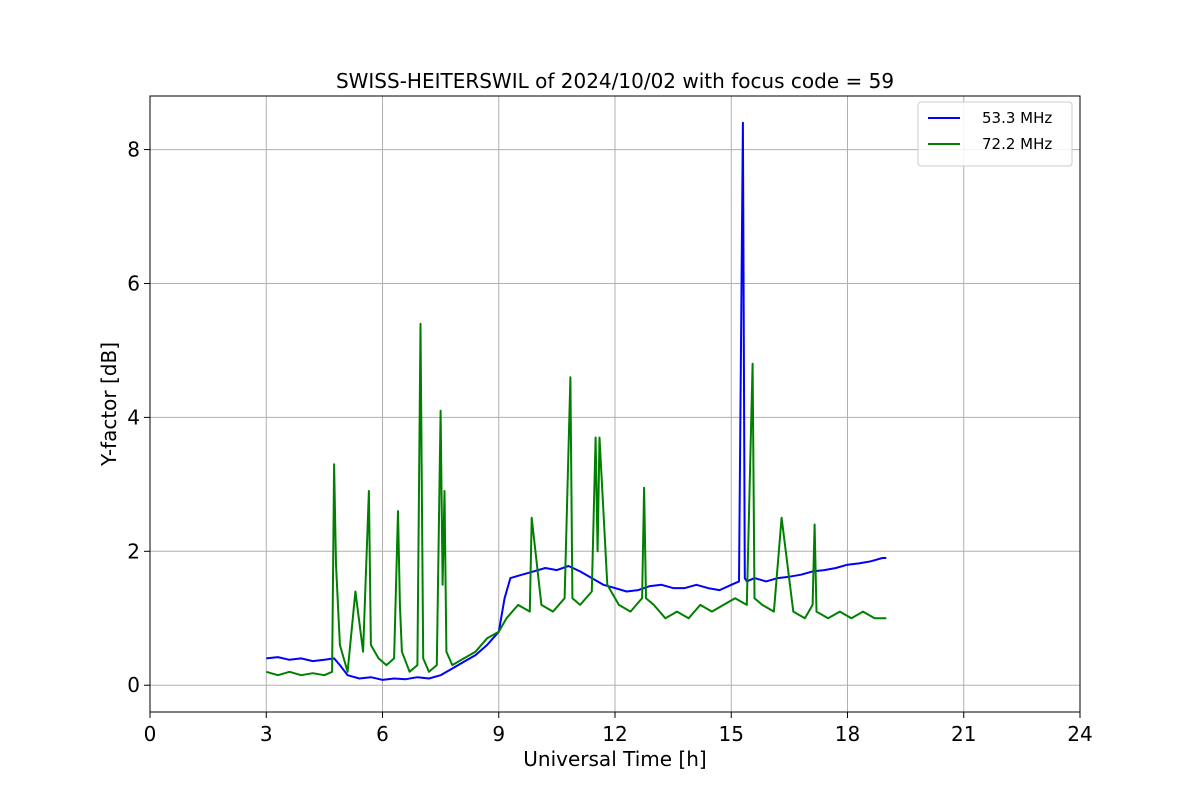 This screenshot has width=1200, height=800. I want to click on y-tick-label: 4, so click(133, 417).